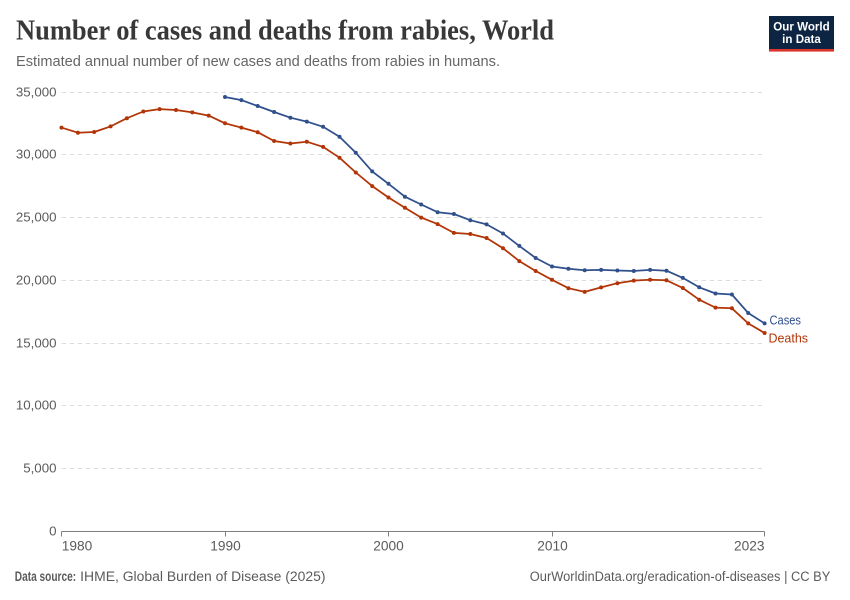  Describe the element at coordinates (36, 342) in the screenshot. I see `svg-text: 15,000` at that location.